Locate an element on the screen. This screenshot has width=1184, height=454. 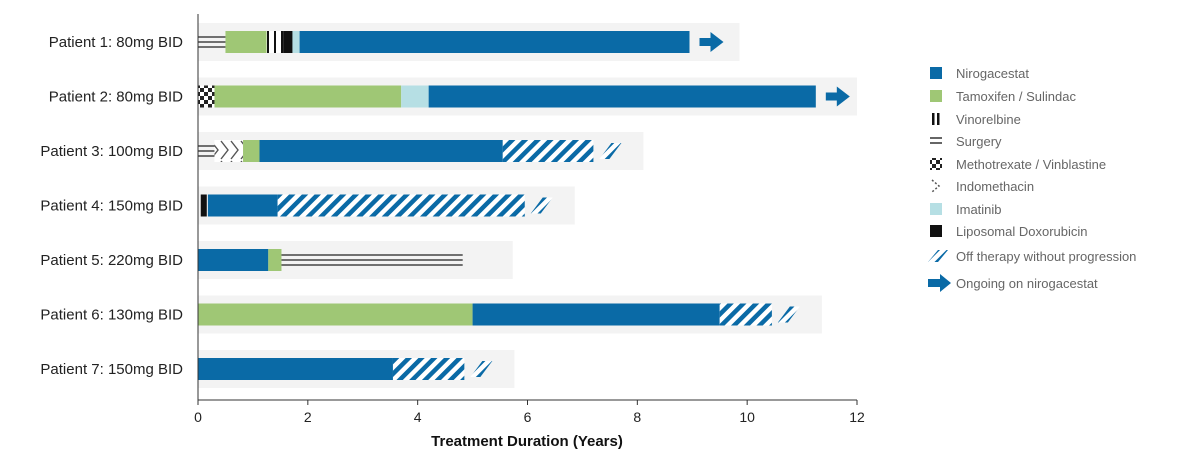
legend-label: Surgery is located at coordinates (979, 141).